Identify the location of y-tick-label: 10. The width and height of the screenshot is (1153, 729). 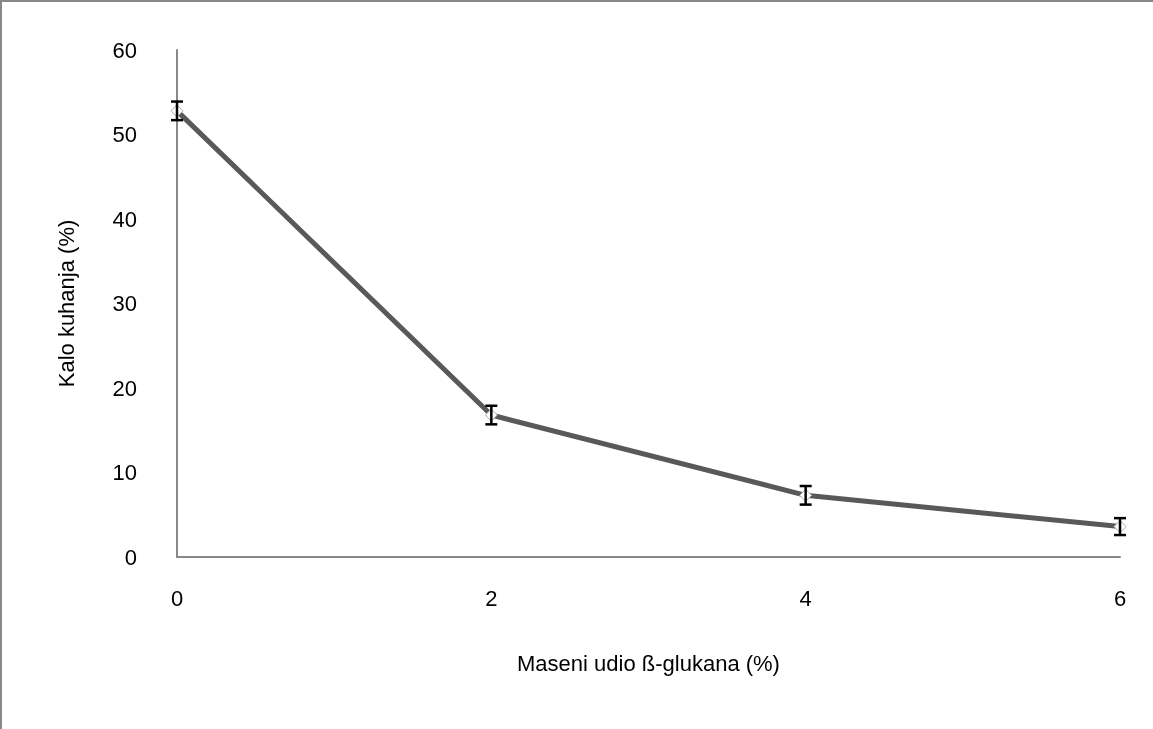
(124, 472).